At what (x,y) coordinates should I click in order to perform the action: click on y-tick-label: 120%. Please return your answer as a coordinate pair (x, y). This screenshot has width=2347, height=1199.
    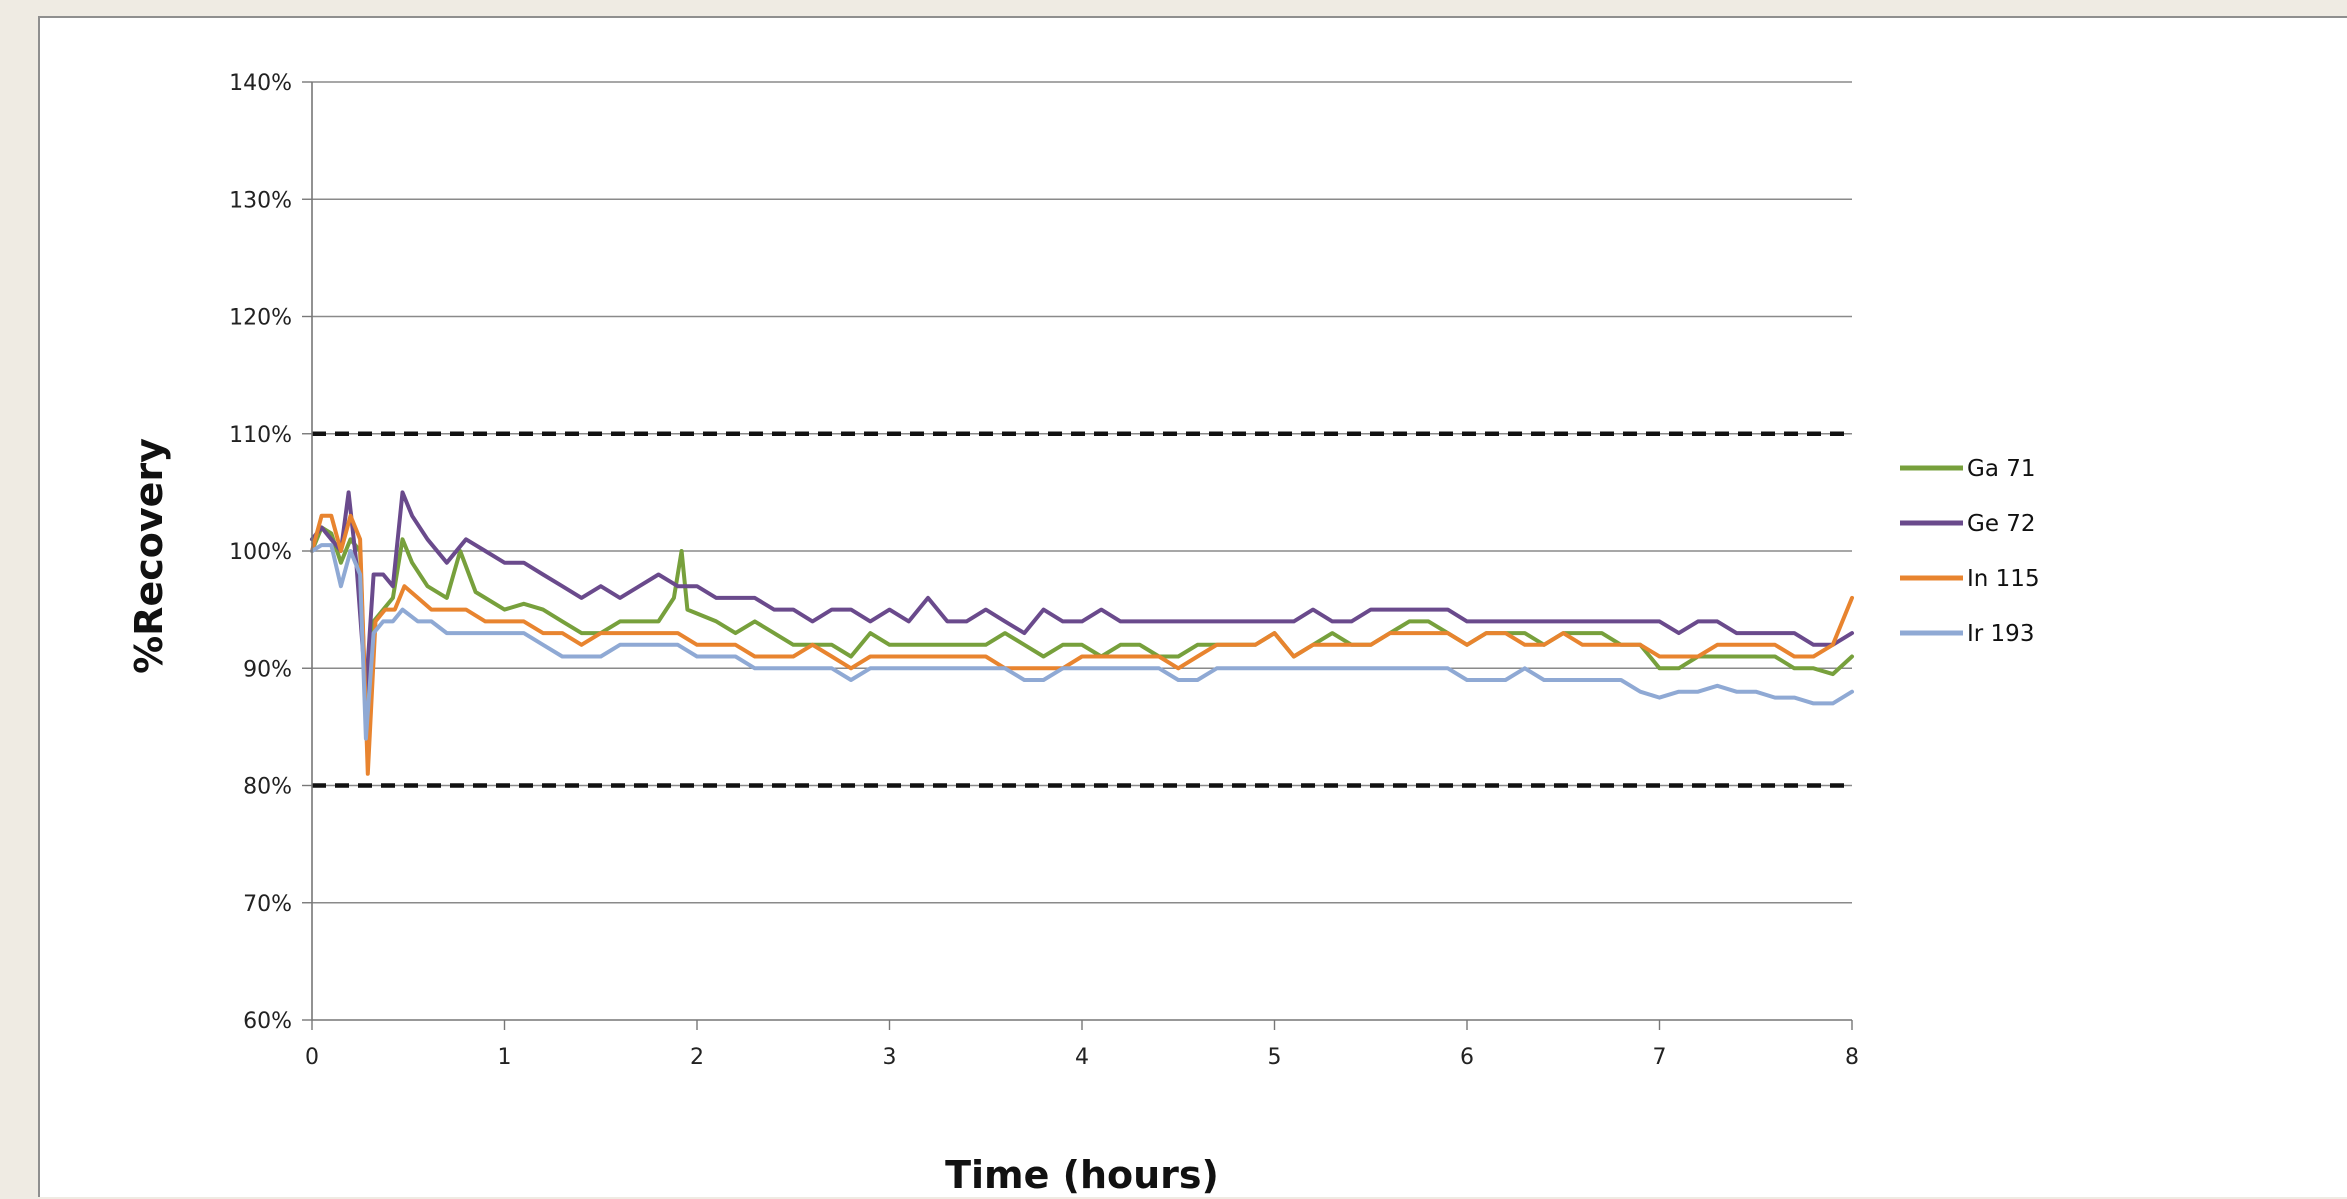
    Looking at the image, I should click on (260, 318).